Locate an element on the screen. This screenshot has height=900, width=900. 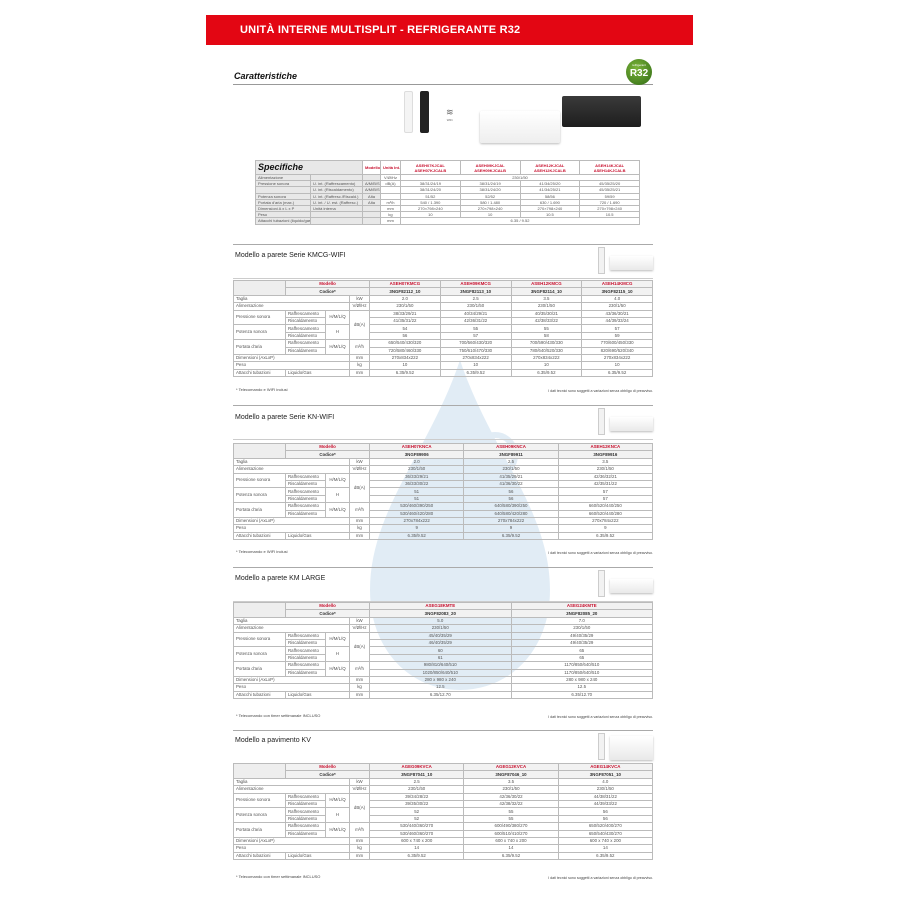
value-cell: 14 is located at coordinates (417, 848).